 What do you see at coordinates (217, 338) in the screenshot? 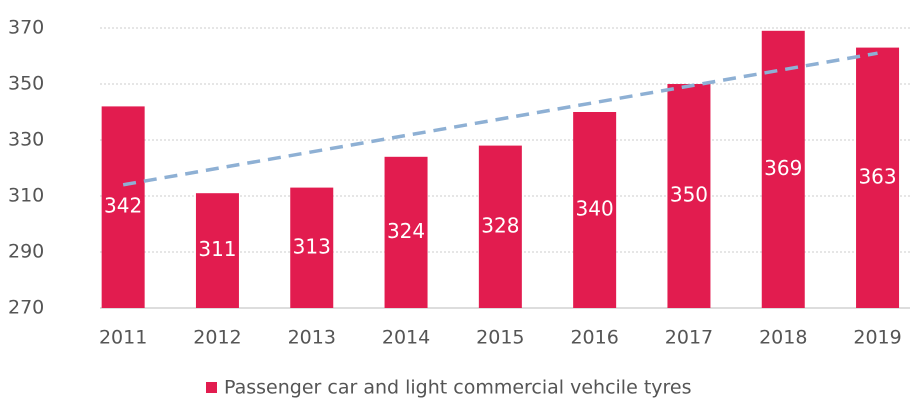
I see `x-tick-label: 2012` at bounding box center [217, 338].